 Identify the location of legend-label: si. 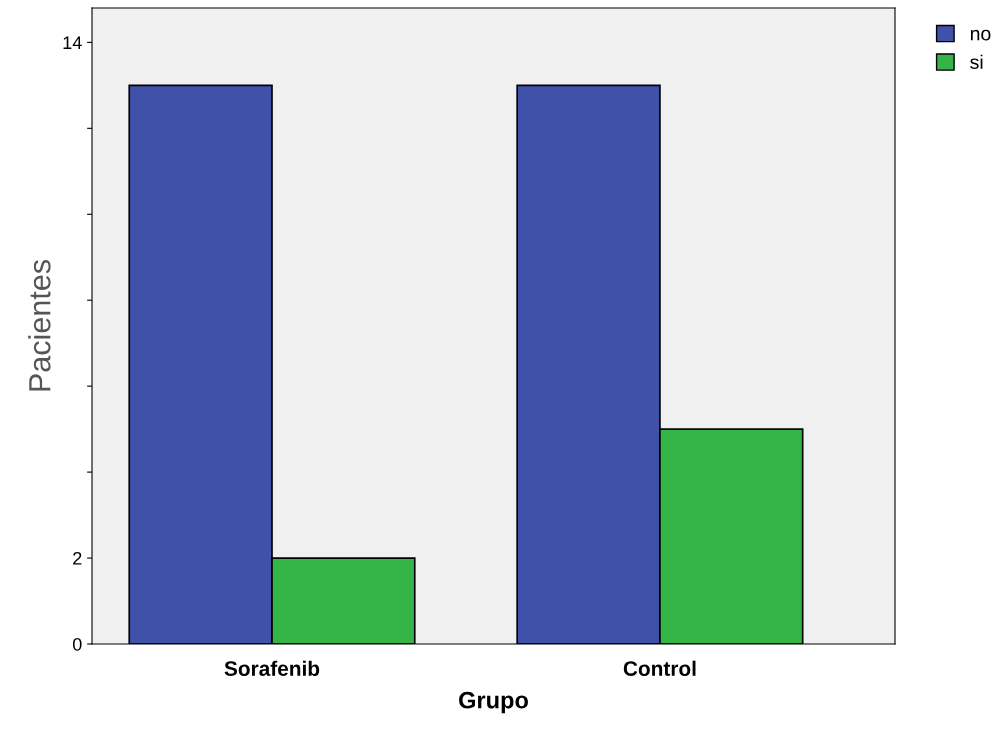
(976, 61).